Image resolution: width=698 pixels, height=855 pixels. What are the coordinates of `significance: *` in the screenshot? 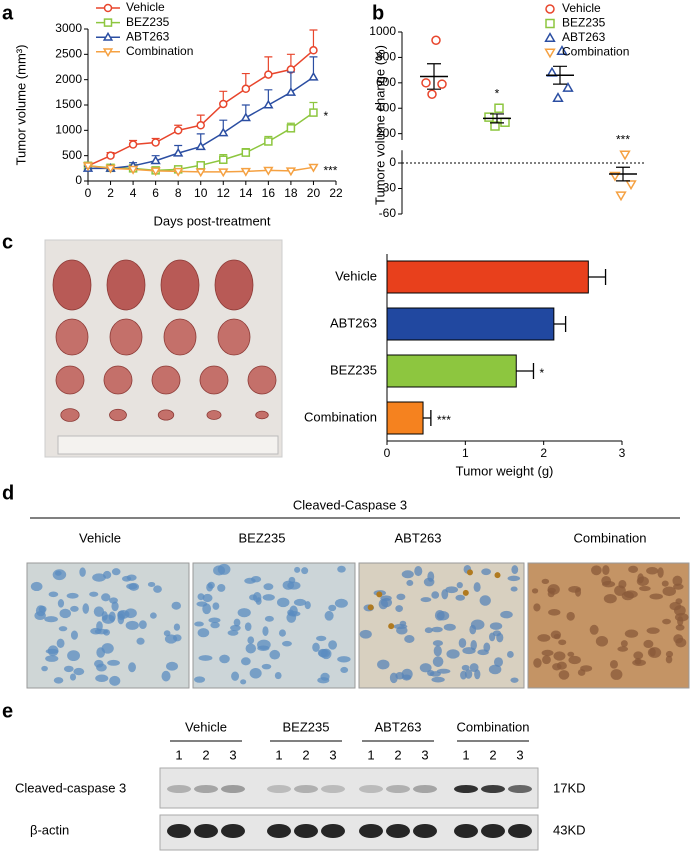 It's located at (325, 116).